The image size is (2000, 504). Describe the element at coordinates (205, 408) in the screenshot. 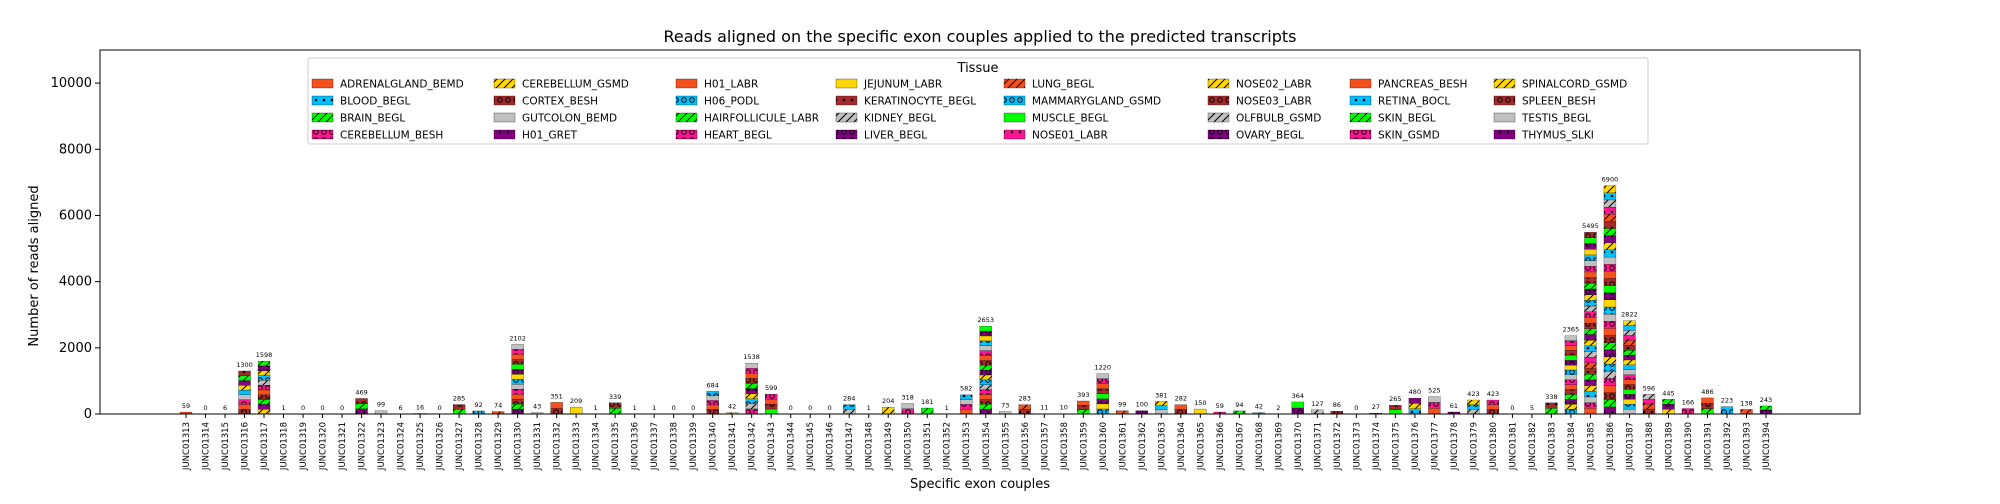

I see `bar-JUNC01314: 0` at that location.